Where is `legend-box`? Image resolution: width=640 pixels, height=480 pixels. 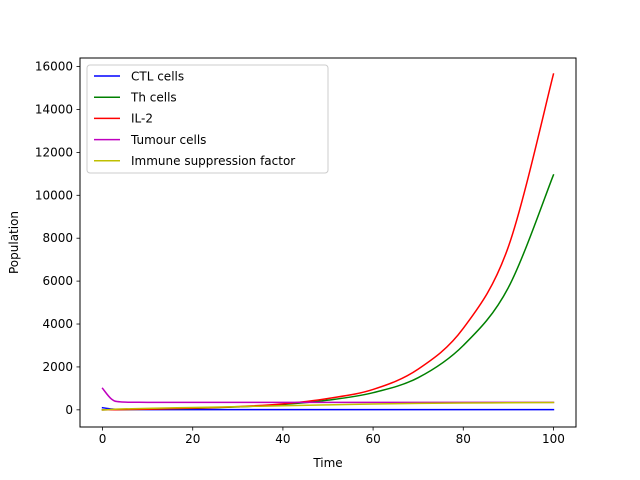
legend-box is located at coordinates (207, 119).